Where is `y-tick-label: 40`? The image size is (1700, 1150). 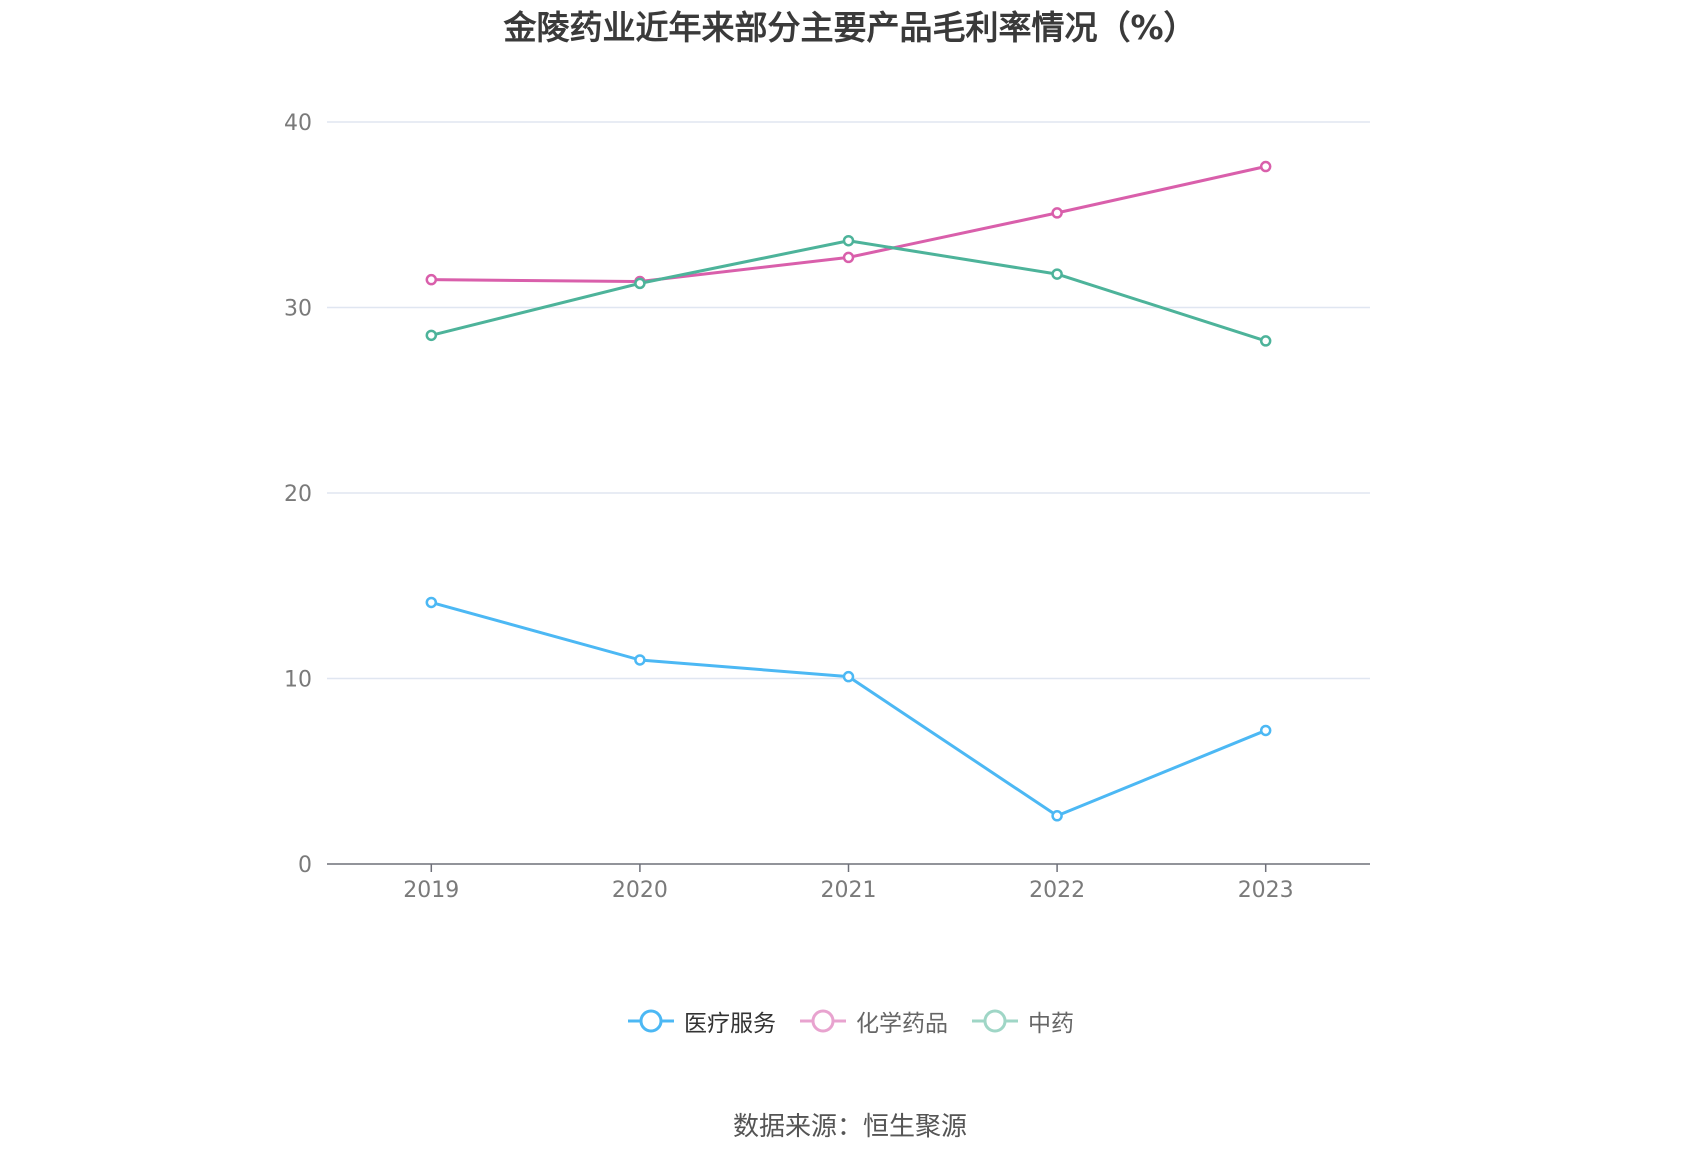 y-tick-label: 40 is located at coordinates (298, 123).